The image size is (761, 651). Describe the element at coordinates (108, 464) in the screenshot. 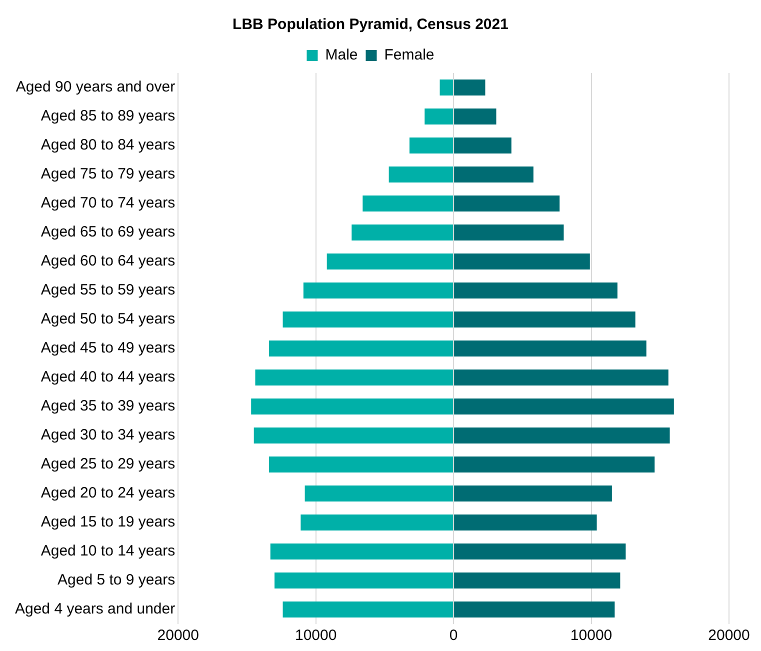

I see `y-tick-label: Aged 25 to 29 years` at that location.